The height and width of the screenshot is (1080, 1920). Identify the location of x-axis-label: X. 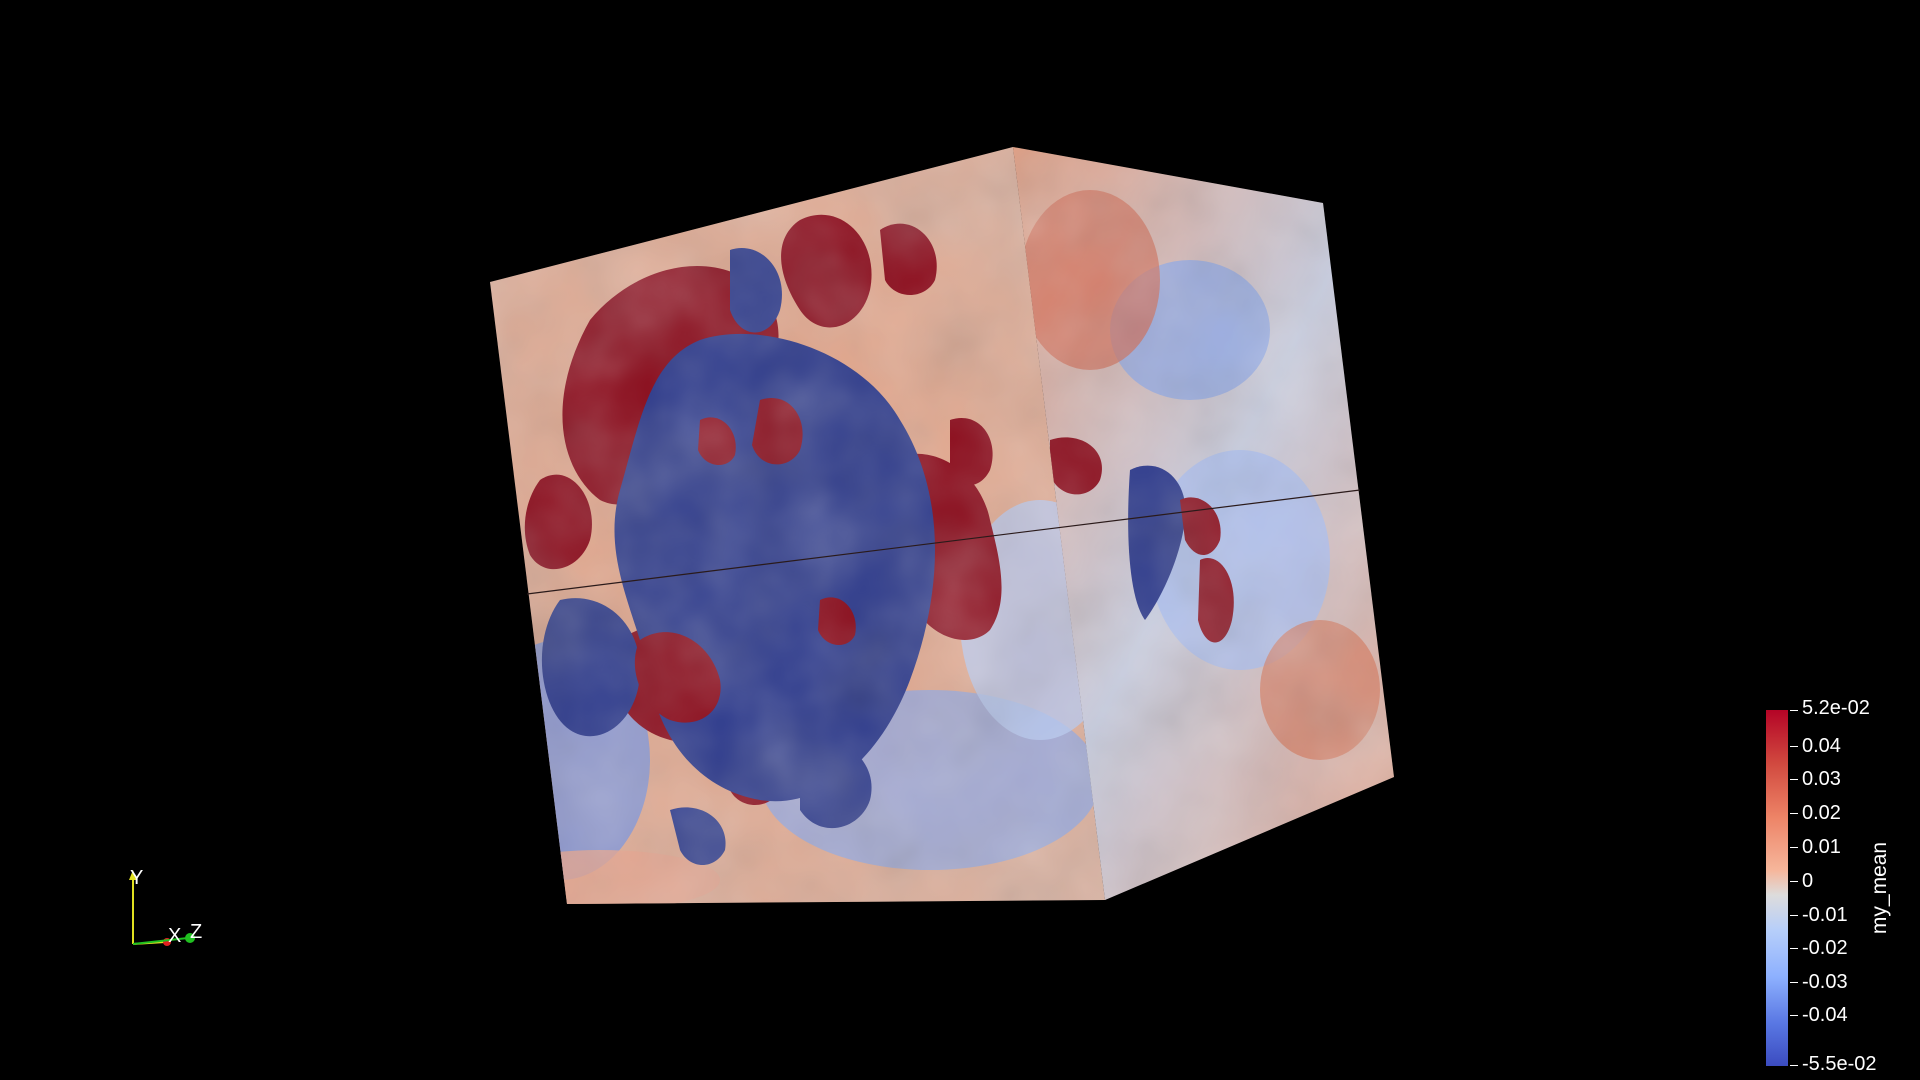
(175, 936).